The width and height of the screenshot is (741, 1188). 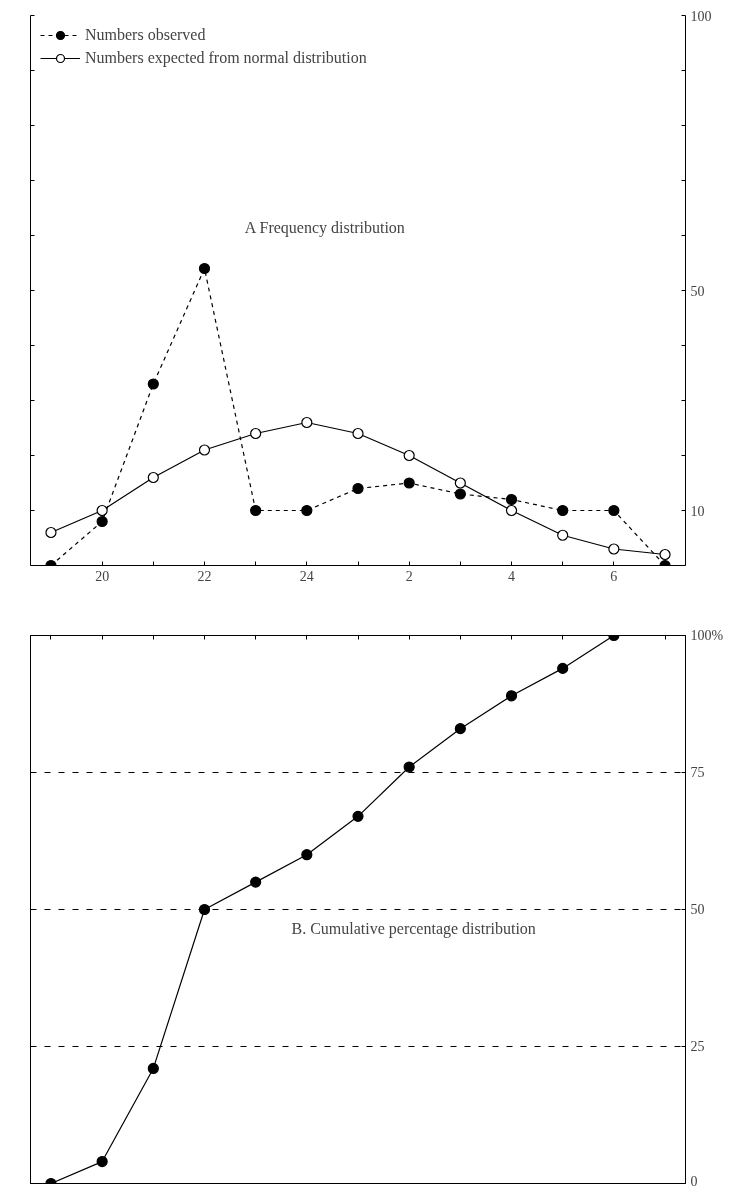 What do you see at coordinates (697, 511) in the screenshot?
I see `y-tick-label: 10` at bounding box center [697, 511].